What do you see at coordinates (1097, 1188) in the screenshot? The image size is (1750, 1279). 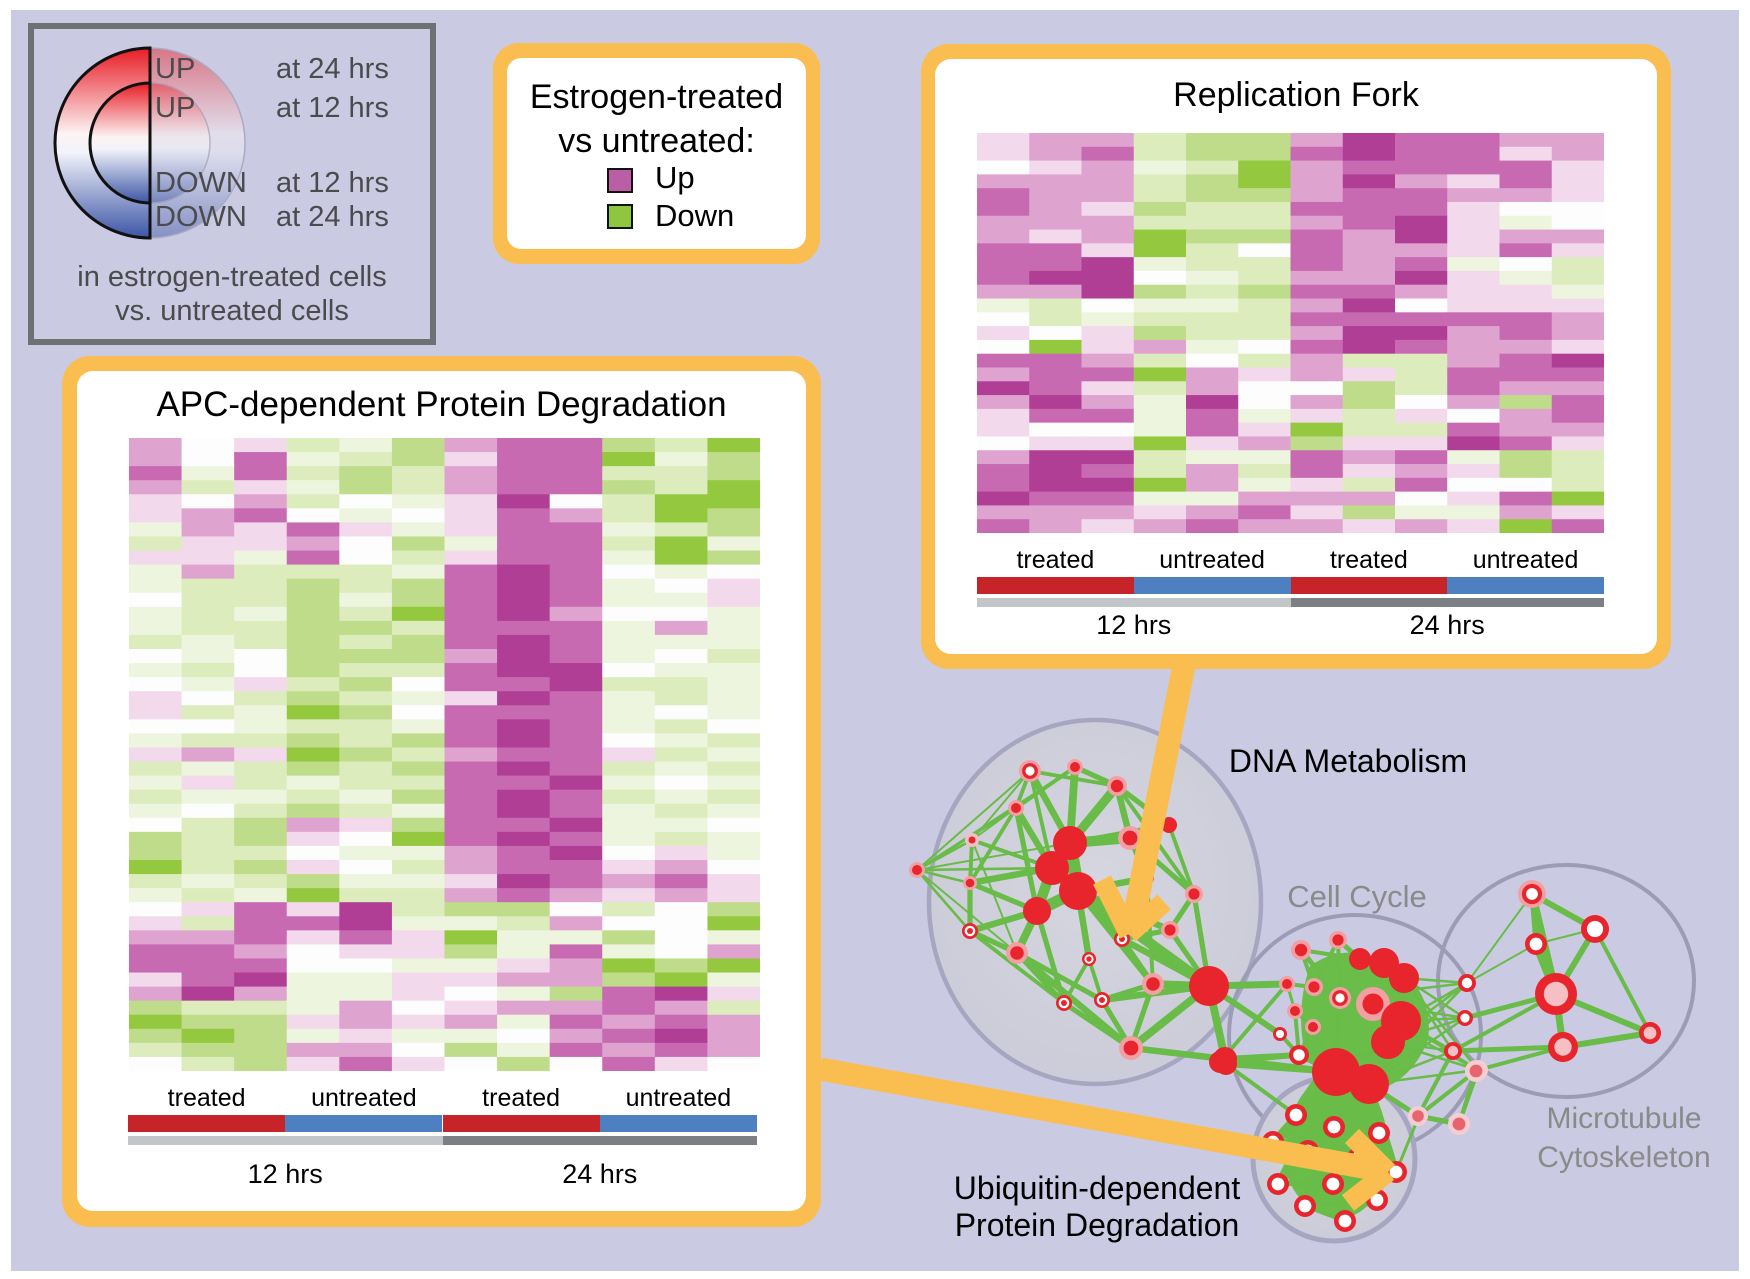 I see `svg-text: Ubiquitin-dependent` at bounding box center [1097, 1188].